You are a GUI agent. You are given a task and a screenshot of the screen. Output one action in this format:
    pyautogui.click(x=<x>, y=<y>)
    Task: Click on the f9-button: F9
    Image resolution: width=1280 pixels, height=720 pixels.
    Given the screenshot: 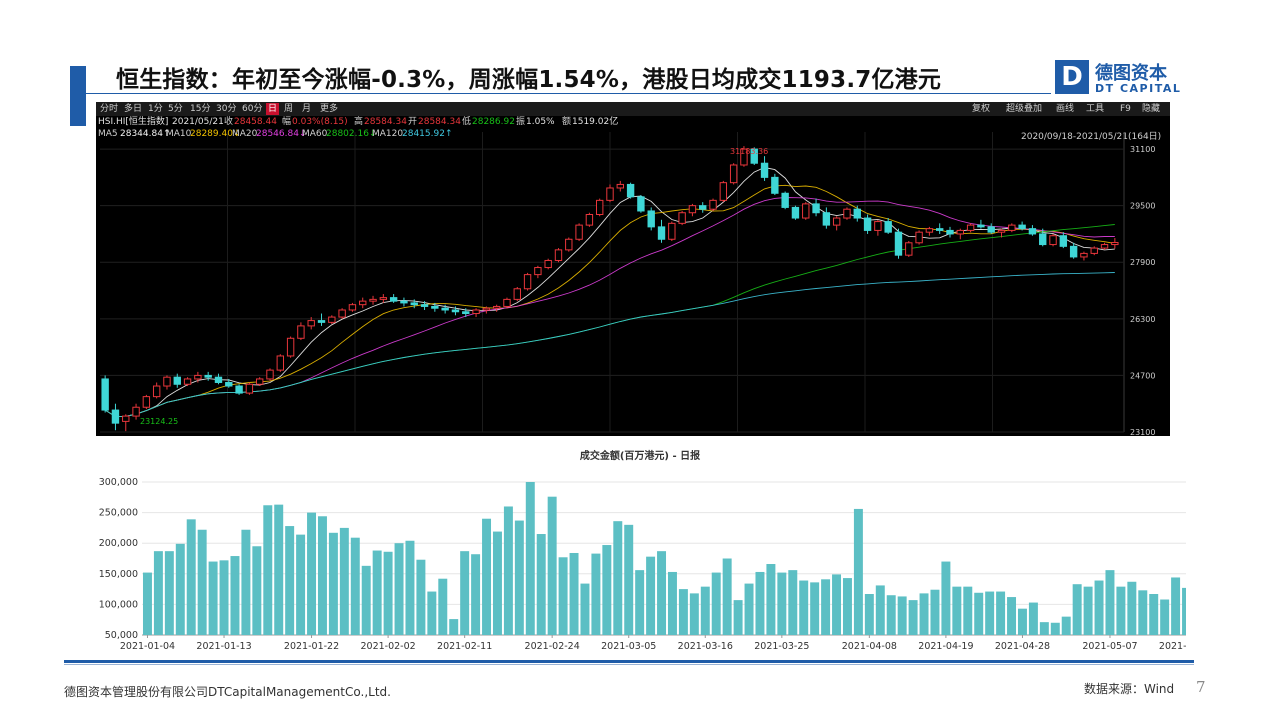 What is the action you would take?
    pyautogui.click(x=1125, y=109)
    